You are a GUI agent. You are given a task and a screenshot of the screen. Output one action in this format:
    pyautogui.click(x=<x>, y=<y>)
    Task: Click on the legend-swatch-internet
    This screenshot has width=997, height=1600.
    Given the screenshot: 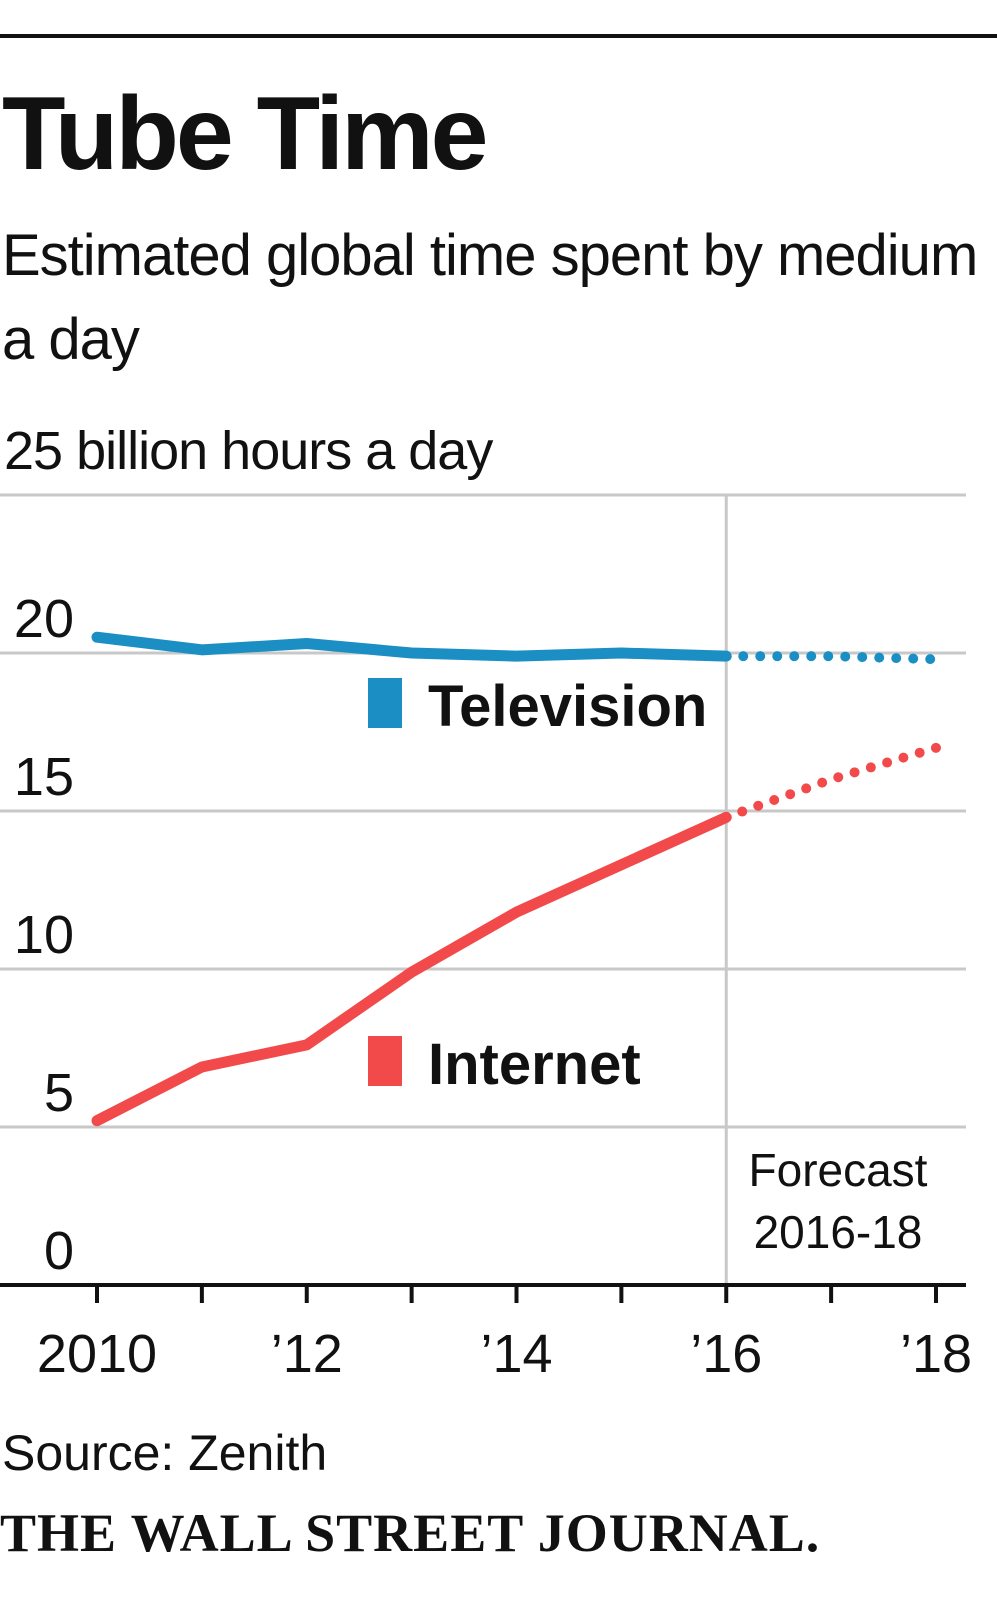 What is the action you would take?
    pyautogui.click(x=385, y=1061)
    